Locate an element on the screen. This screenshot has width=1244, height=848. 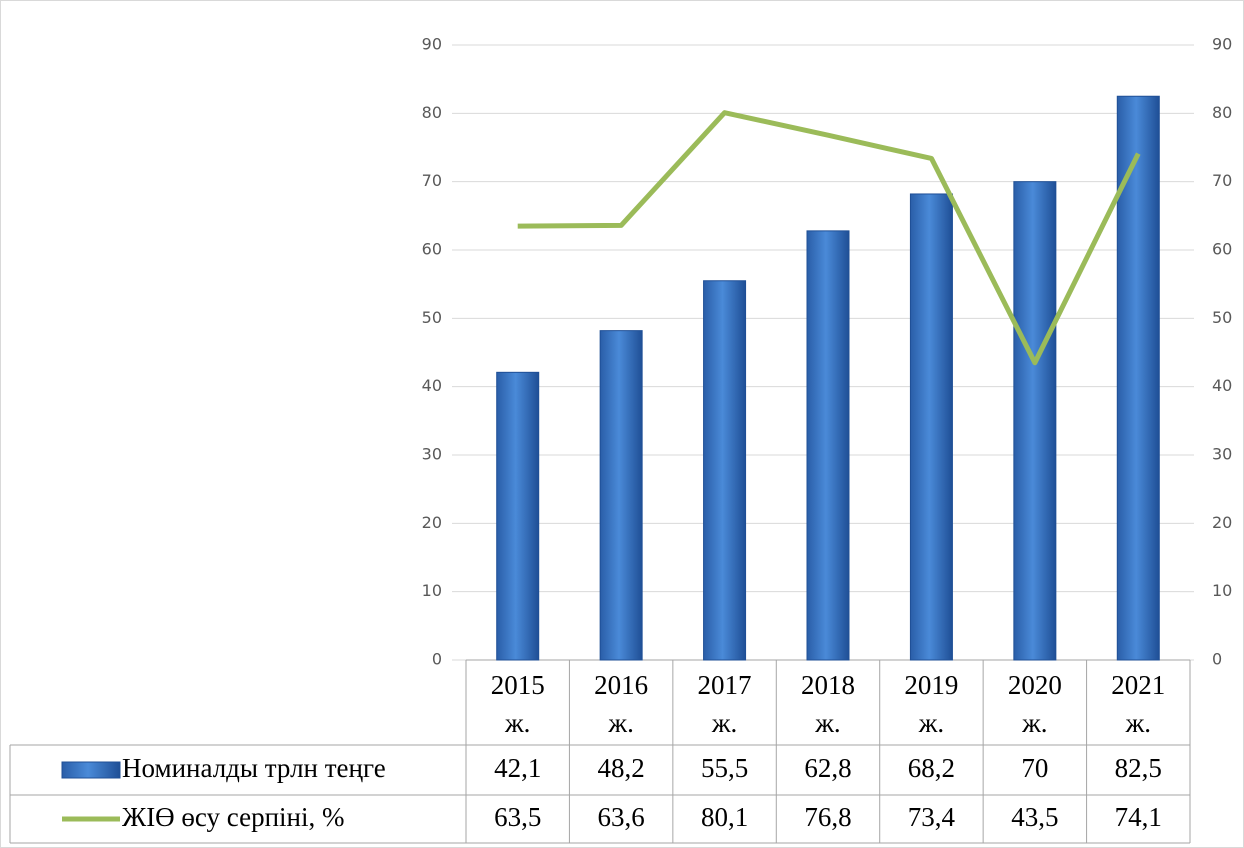
table-value: 80,1 is located at coordinates (724, 817).